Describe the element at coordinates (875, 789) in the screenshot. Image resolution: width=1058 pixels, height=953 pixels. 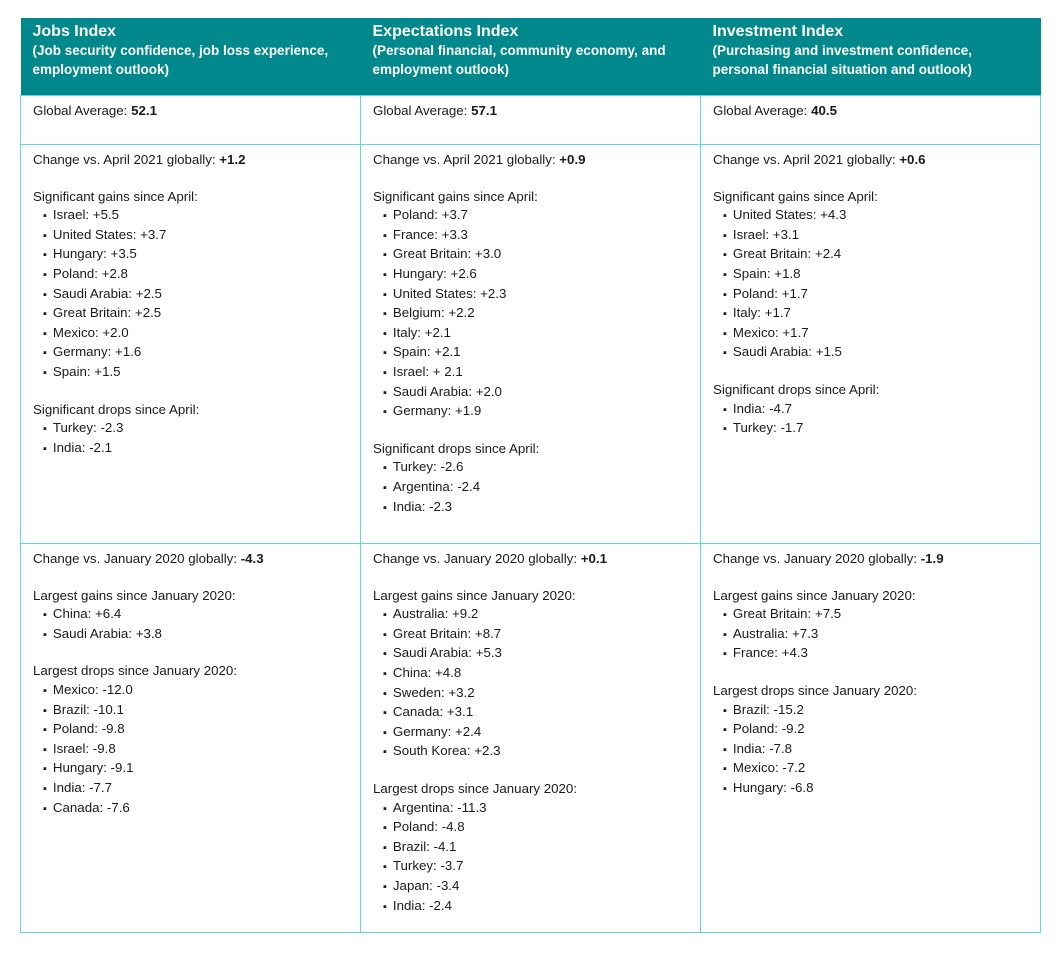
I see `list-item: Hungary: -6.8` at that location.